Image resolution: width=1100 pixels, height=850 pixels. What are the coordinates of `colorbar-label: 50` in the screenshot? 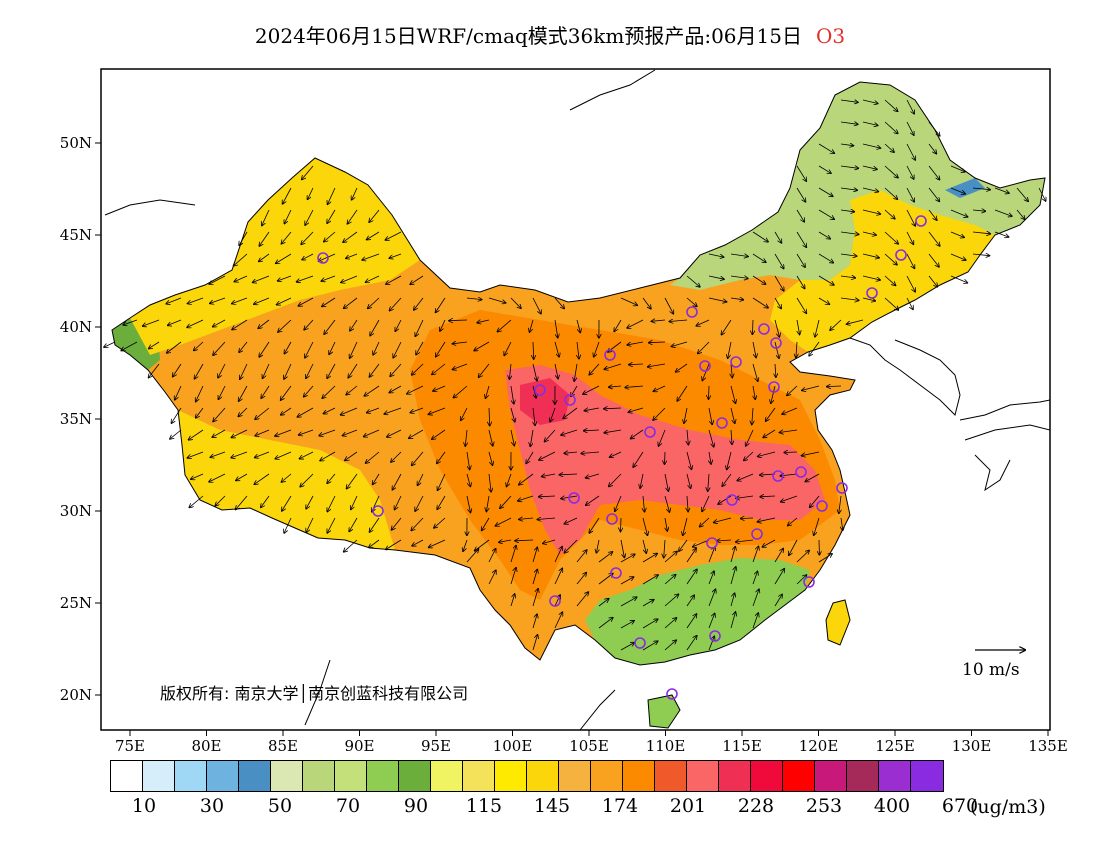 It's located at (280, 806).